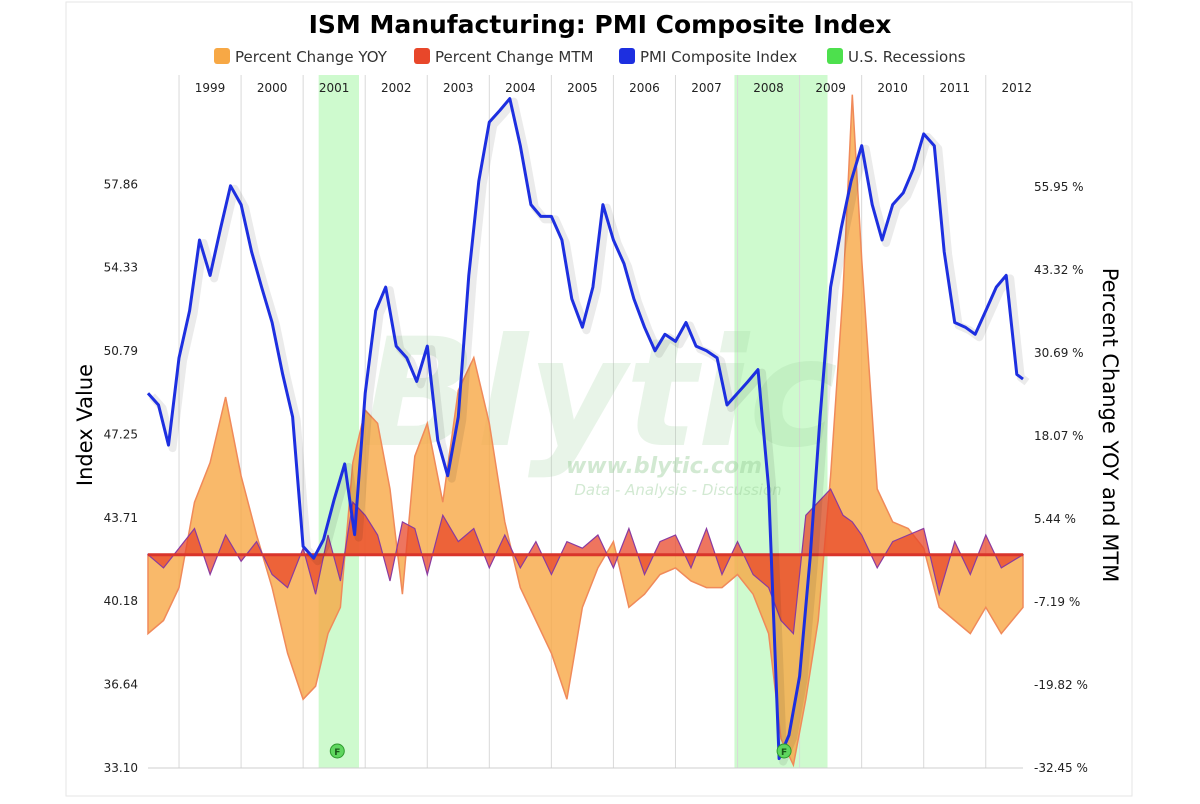 The height and width of the screenshot is (804, 1200). What do you see at coordinates (1110, 425) in the screenshot?
I see `y2-axis-title: Percent Change YOY and MTM` at bounding box center [1110, 425].